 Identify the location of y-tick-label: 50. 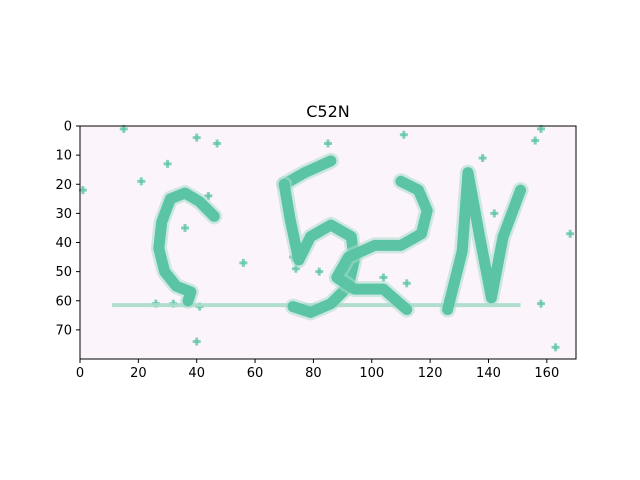
(63, 272).